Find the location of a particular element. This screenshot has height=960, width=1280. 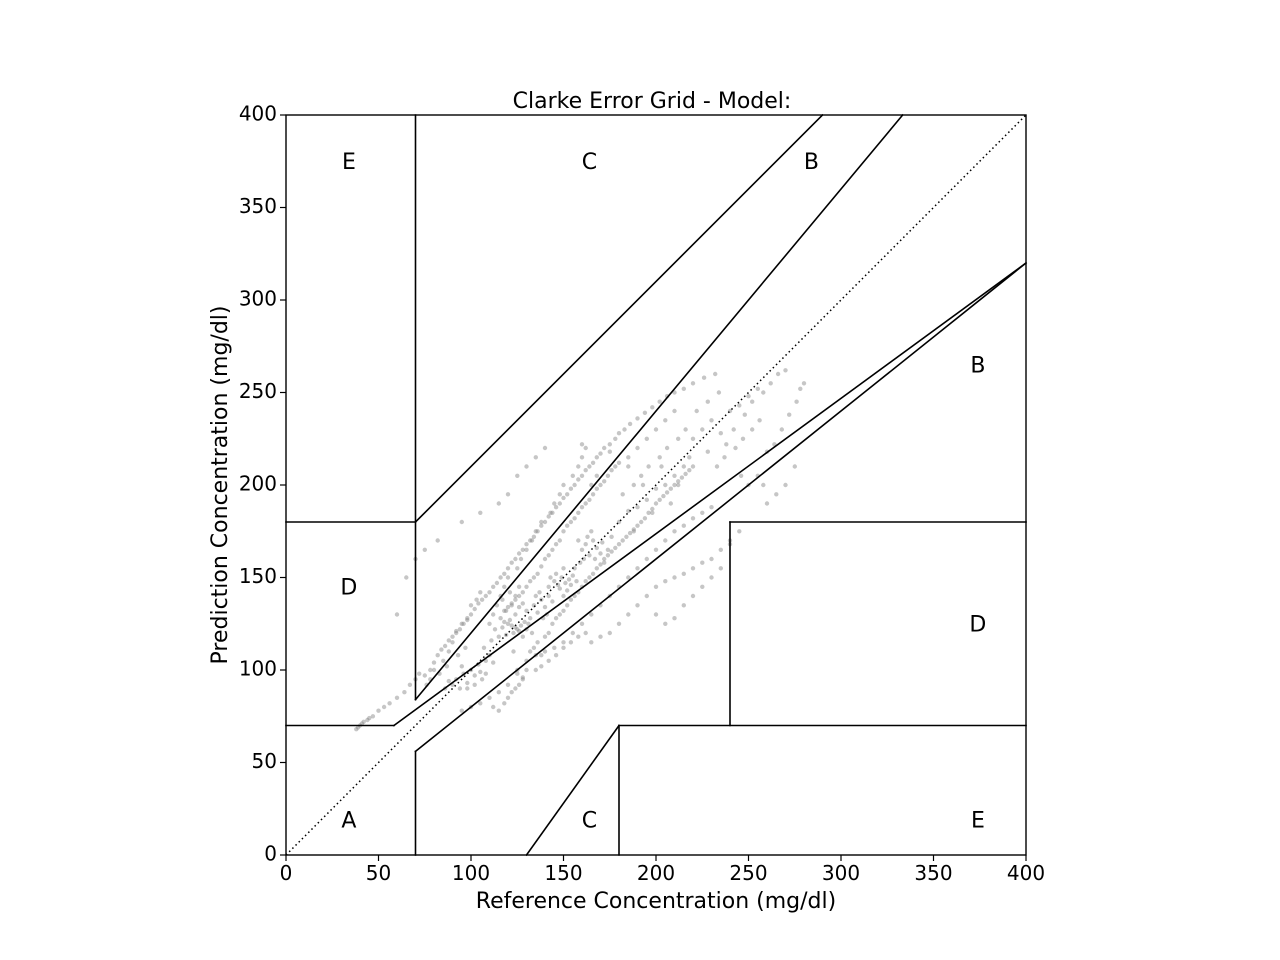

y-axis-label: Prediction Concentration (mg/dl) is located at coordinates (220, 485).